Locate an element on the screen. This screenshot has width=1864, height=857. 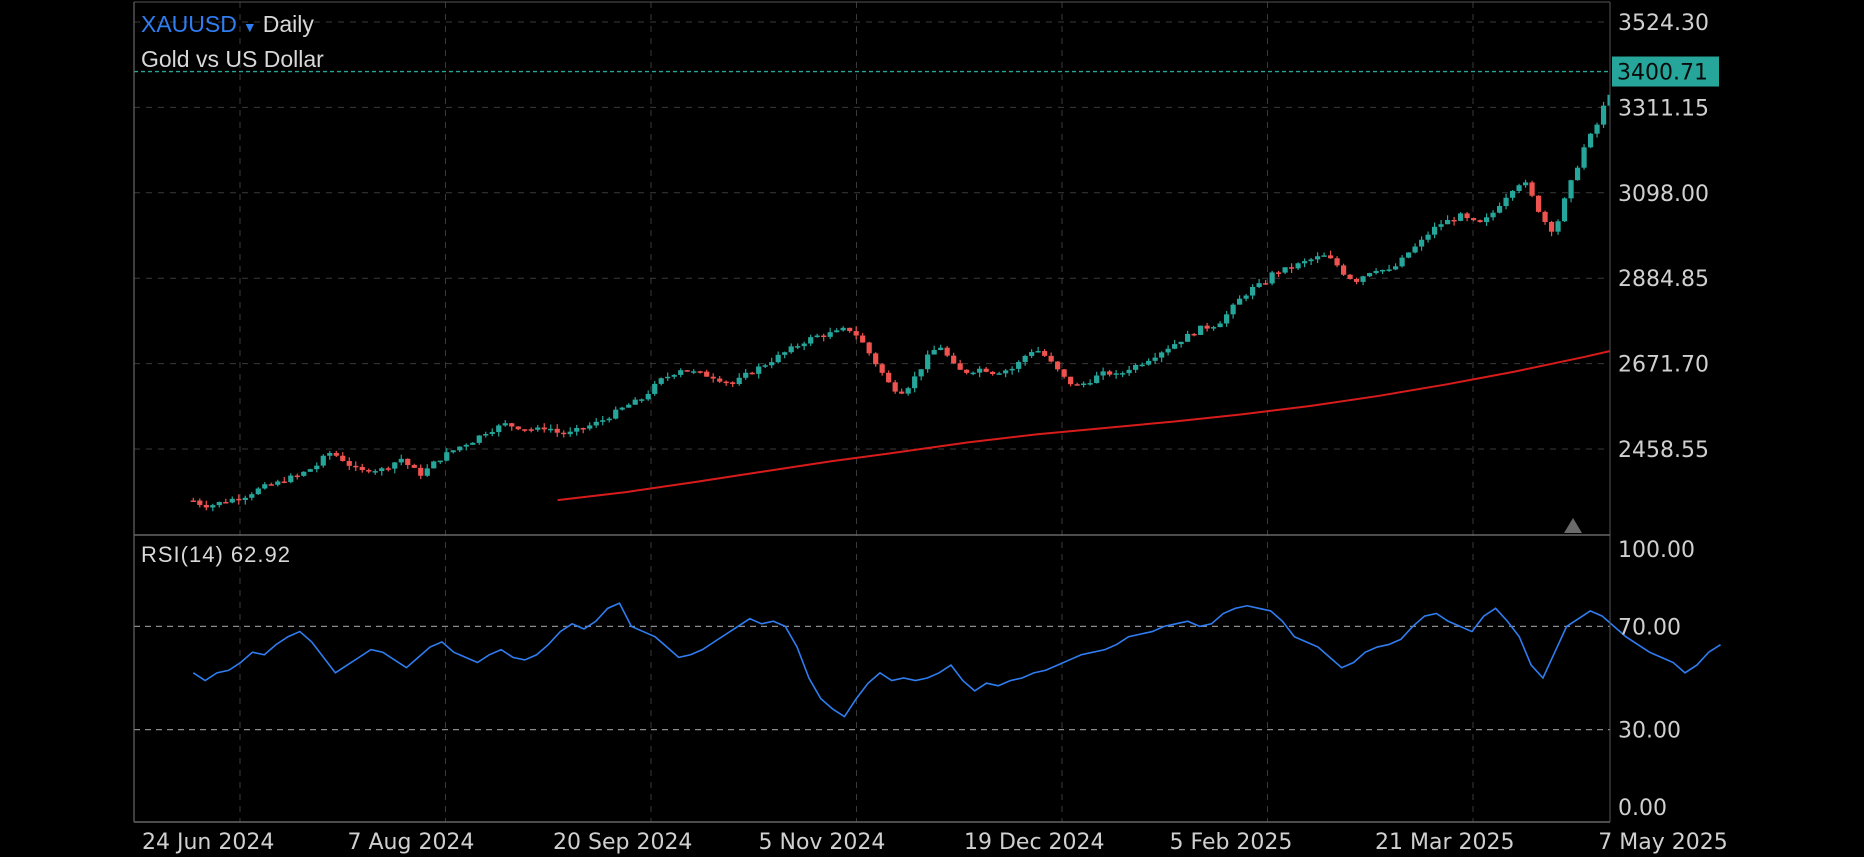
rsi-tick-label: 30.00 is located at coordinates (1649, 731).